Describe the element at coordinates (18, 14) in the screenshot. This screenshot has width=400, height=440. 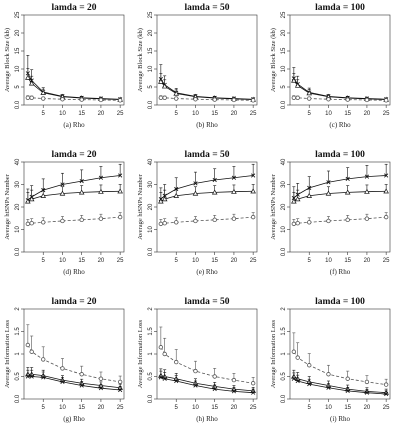
I see `y-tick-label: 25` at that location.